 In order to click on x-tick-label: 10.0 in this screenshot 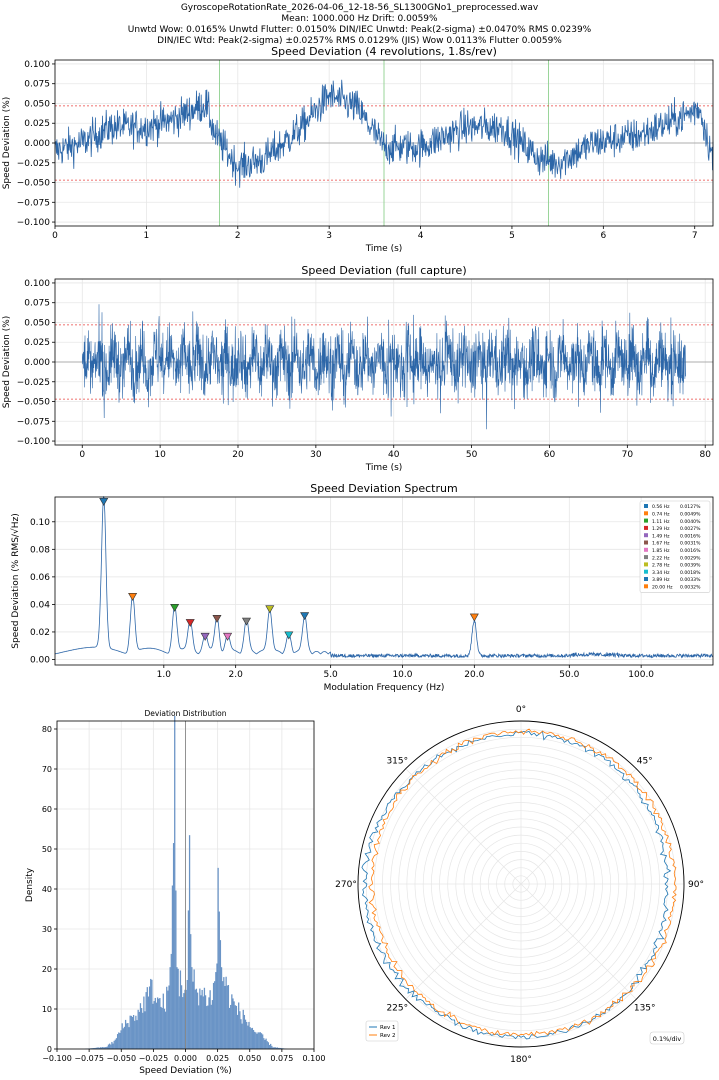, I will do `click(402, 675)`.